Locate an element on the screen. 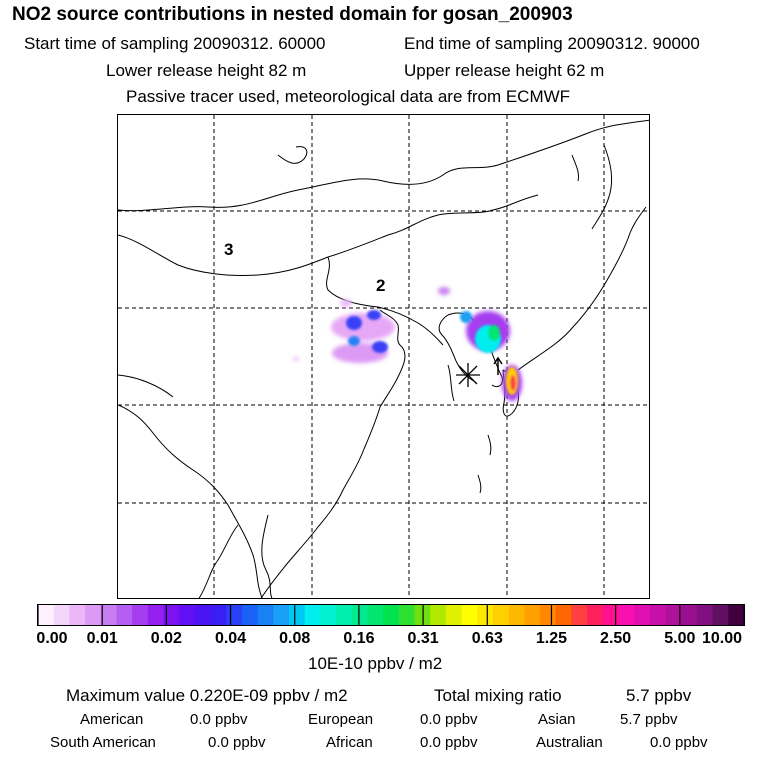 The height and width of the screenshot is (768, 768). african-label: African is located at coordinates (349, 742).